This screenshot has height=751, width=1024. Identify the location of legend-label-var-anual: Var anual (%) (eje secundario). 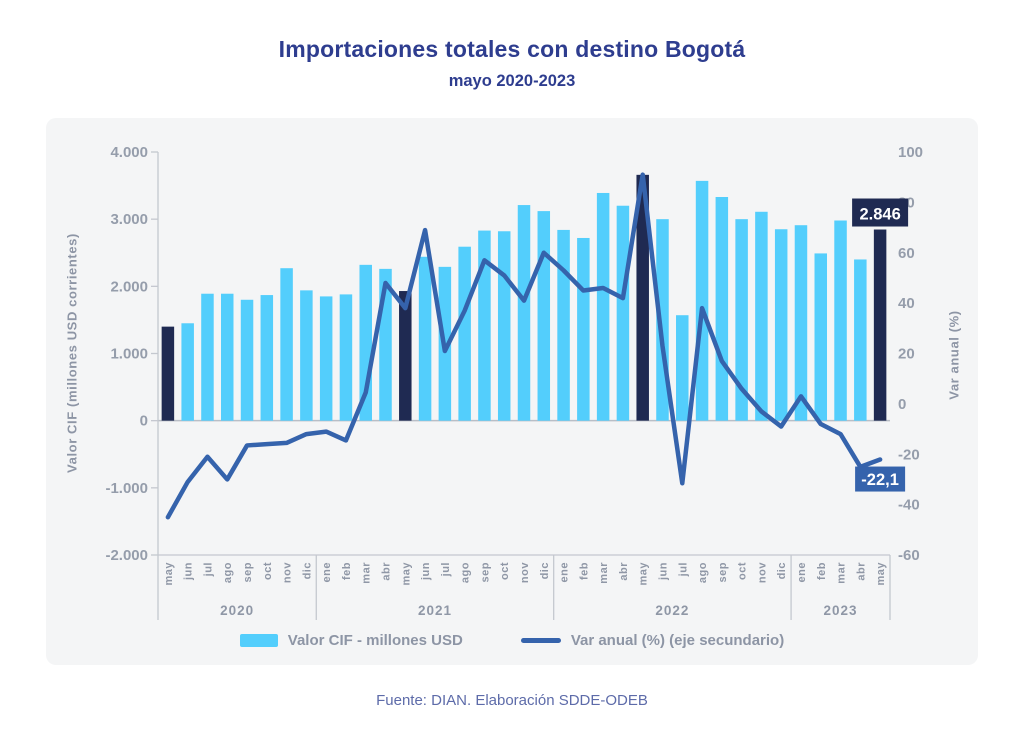
(677, 640).